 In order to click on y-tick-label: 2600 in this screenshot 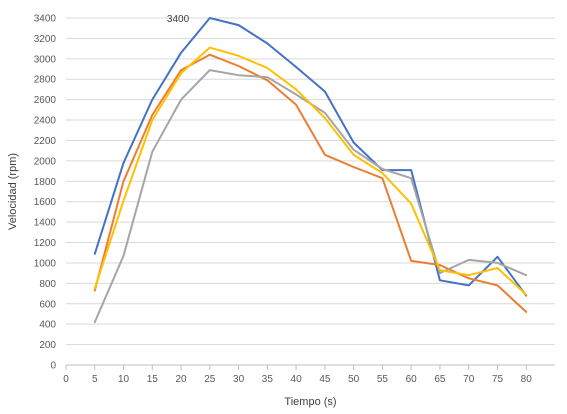, I will do `click(45, 100)`.